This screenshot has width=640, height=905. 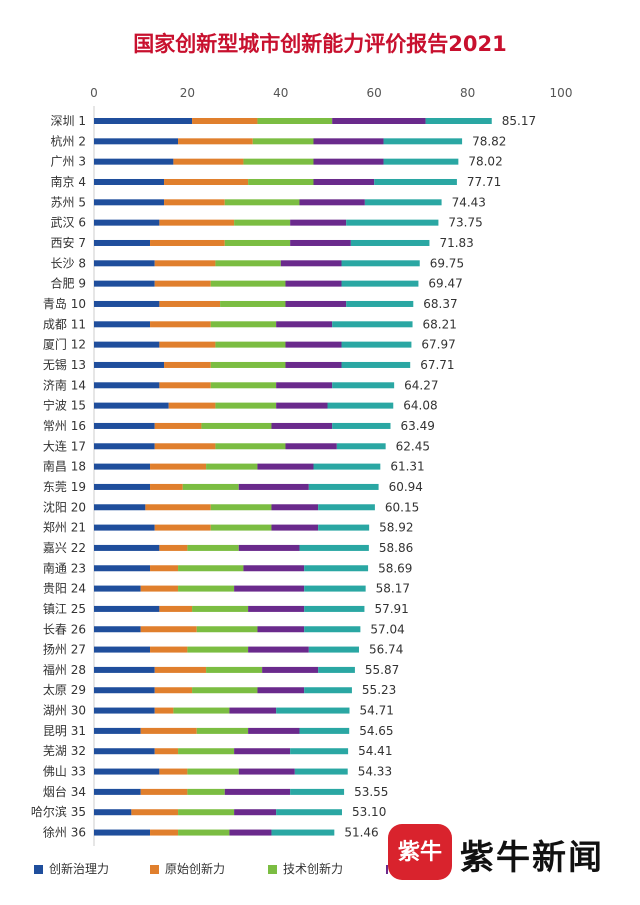 What do you see at coordinates (38, 869) in the screenshot?
I see `legend-swatch` at bounding box center [38, 869].